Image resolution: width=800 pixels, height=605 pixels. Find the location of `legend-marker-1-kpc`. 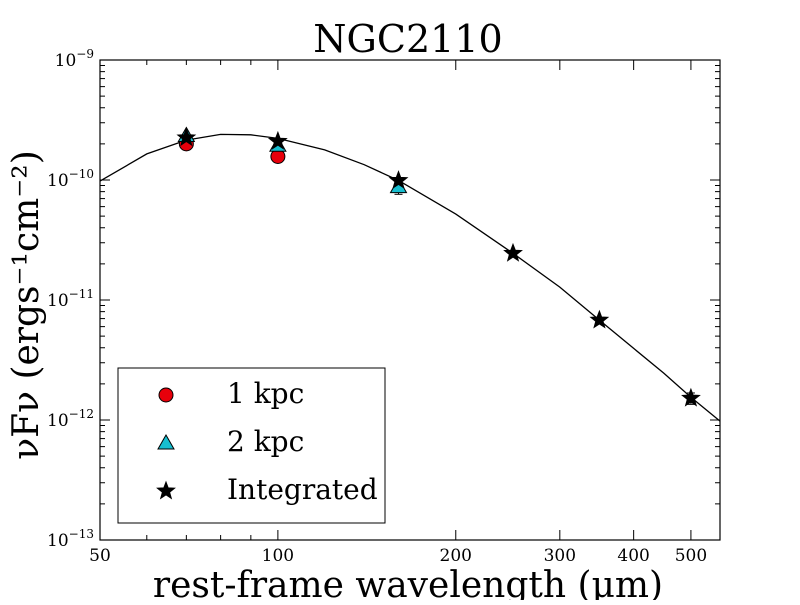

legend-marker-1-kpc is located at coordinates (166, 395).